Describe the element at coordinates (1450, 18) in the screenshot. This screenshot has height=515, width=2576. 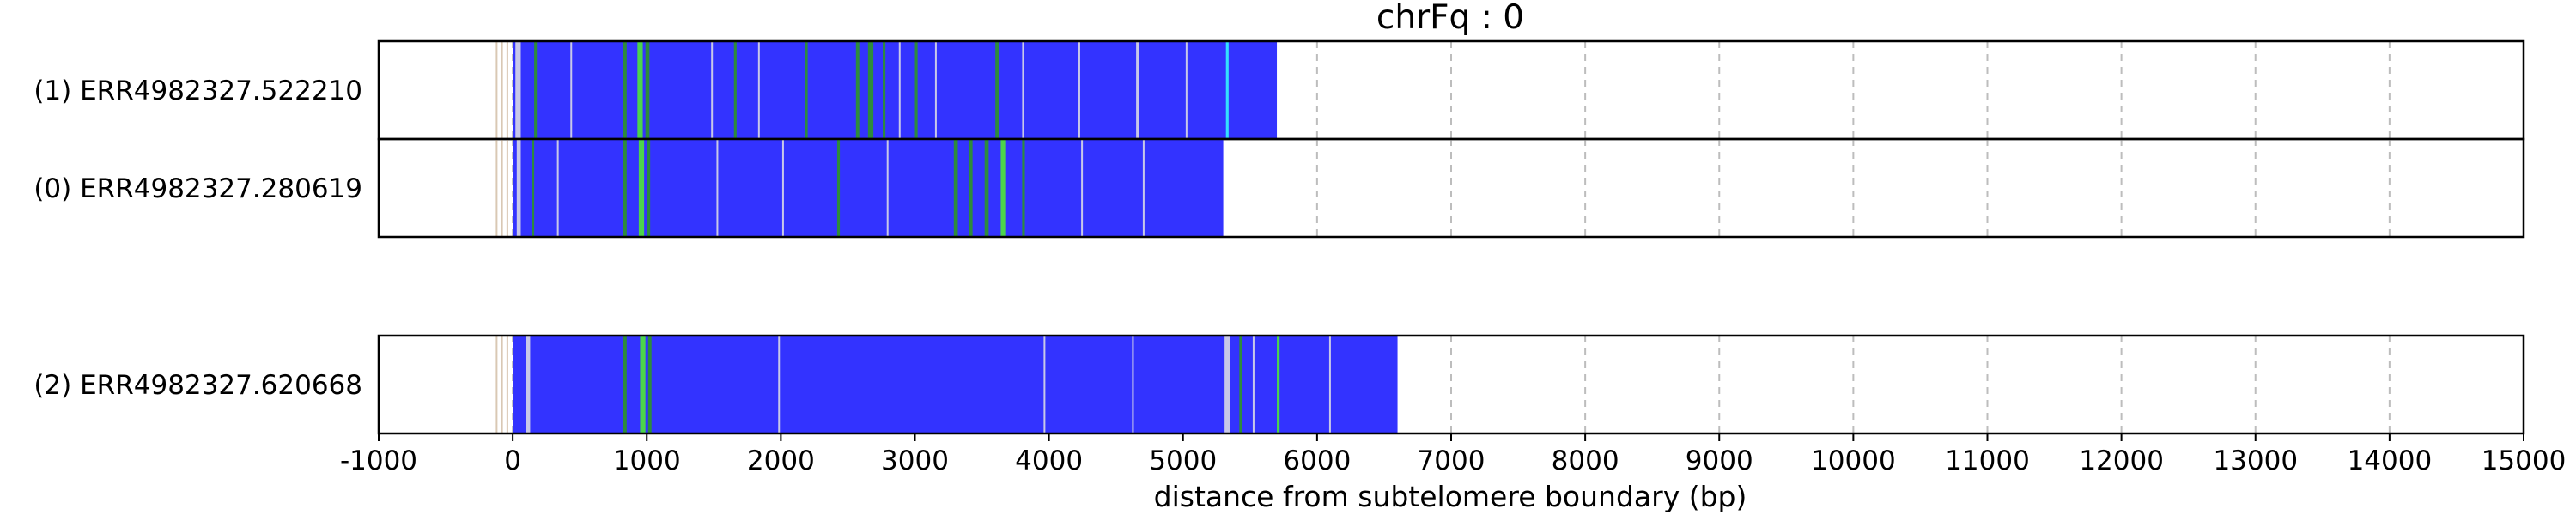
I see `chart-title: chrFq : 0` at that location.